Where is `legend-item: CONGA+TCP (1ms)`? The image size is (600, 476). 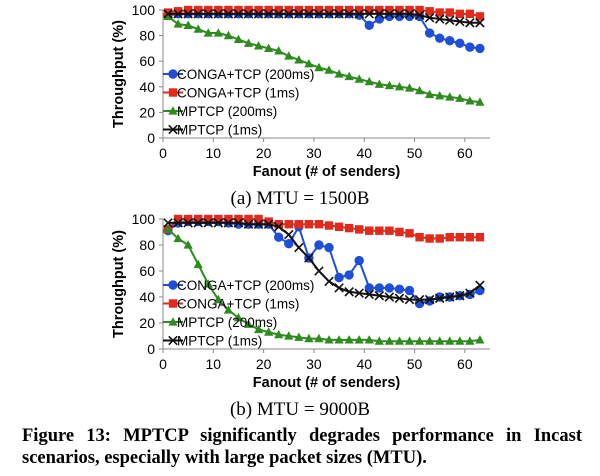
legend-item: CONGA+TCP (1ms) is located at coordinates (231, 304).